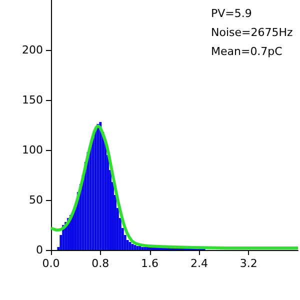 Image resolution: width=300 pixels, height=300 pixels. Describe the element at coordinates (32, 100) in the screenshot. I see `y-tick-label: 150` at that location.